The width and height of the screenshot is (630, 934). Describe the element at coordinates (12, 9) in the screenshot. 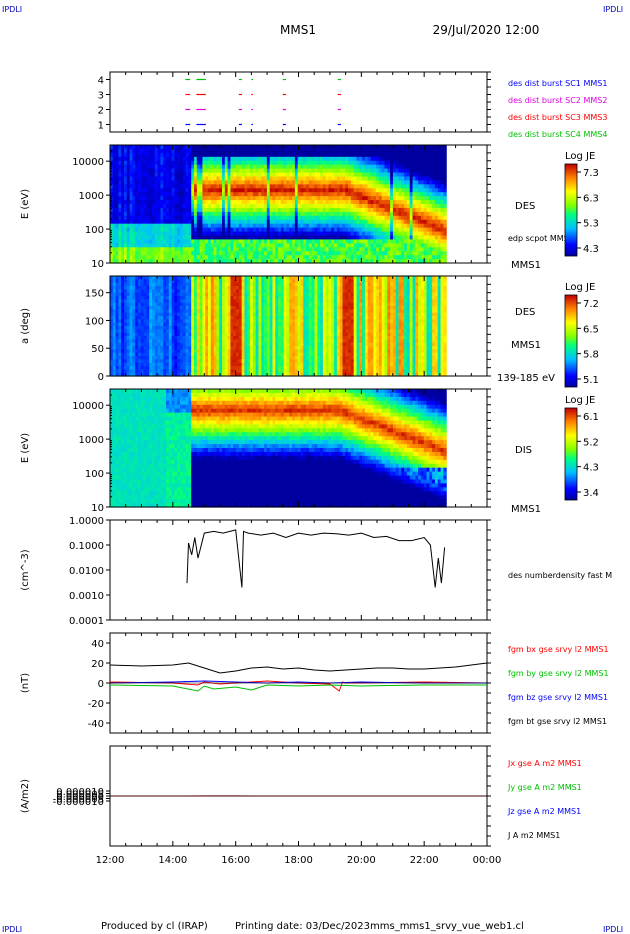

I see `corner-label-tl: IPDLI` at that location.